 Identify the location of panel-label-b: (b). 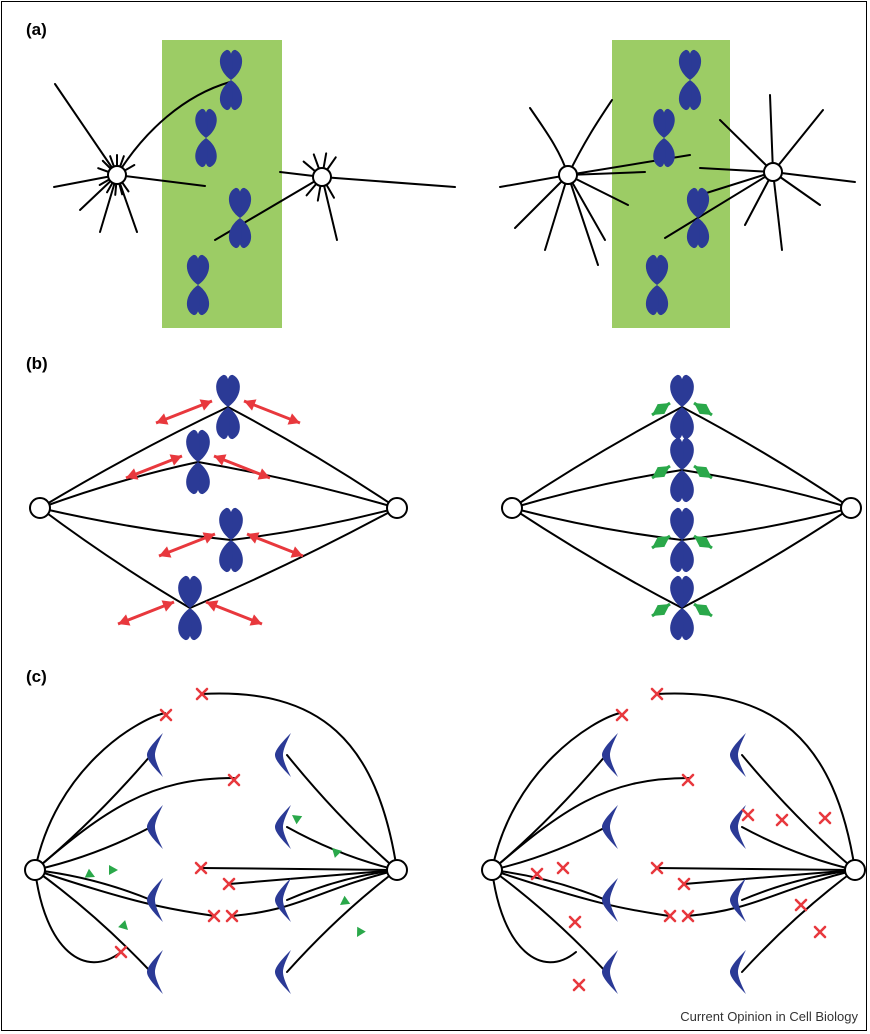
(37, 363).